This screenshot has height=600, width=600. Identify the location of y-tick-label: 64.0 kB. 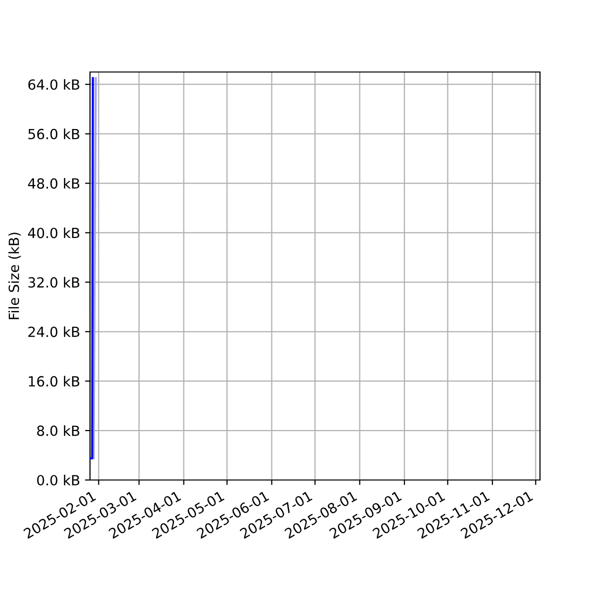
(54, 84).